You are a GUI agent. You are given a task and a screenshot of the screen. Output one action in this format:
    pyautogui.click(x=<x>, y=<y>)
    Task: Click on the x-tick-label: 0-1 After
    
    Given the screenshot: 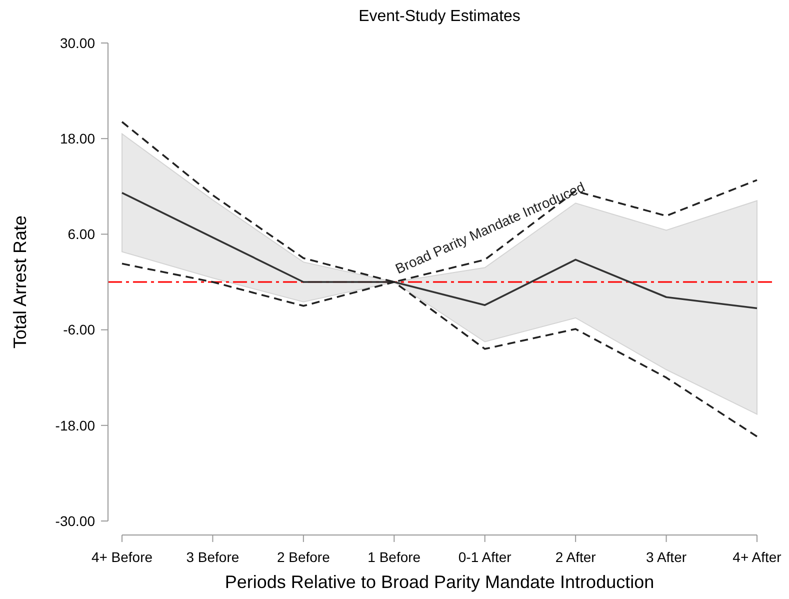 What is the action you would take?
    pyautogui.click(x=485, y=557)
    